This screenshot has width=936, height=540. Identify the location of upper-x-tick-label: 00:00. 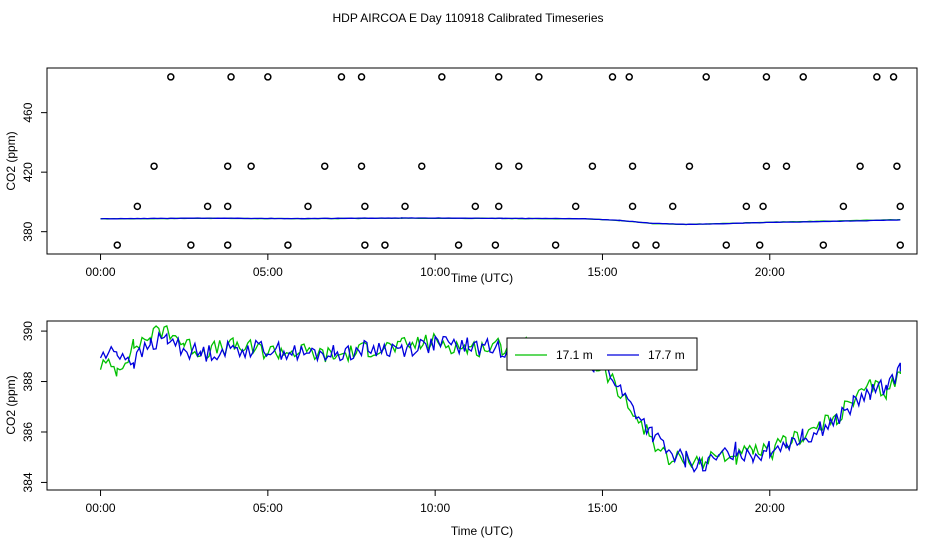
(101, 272).